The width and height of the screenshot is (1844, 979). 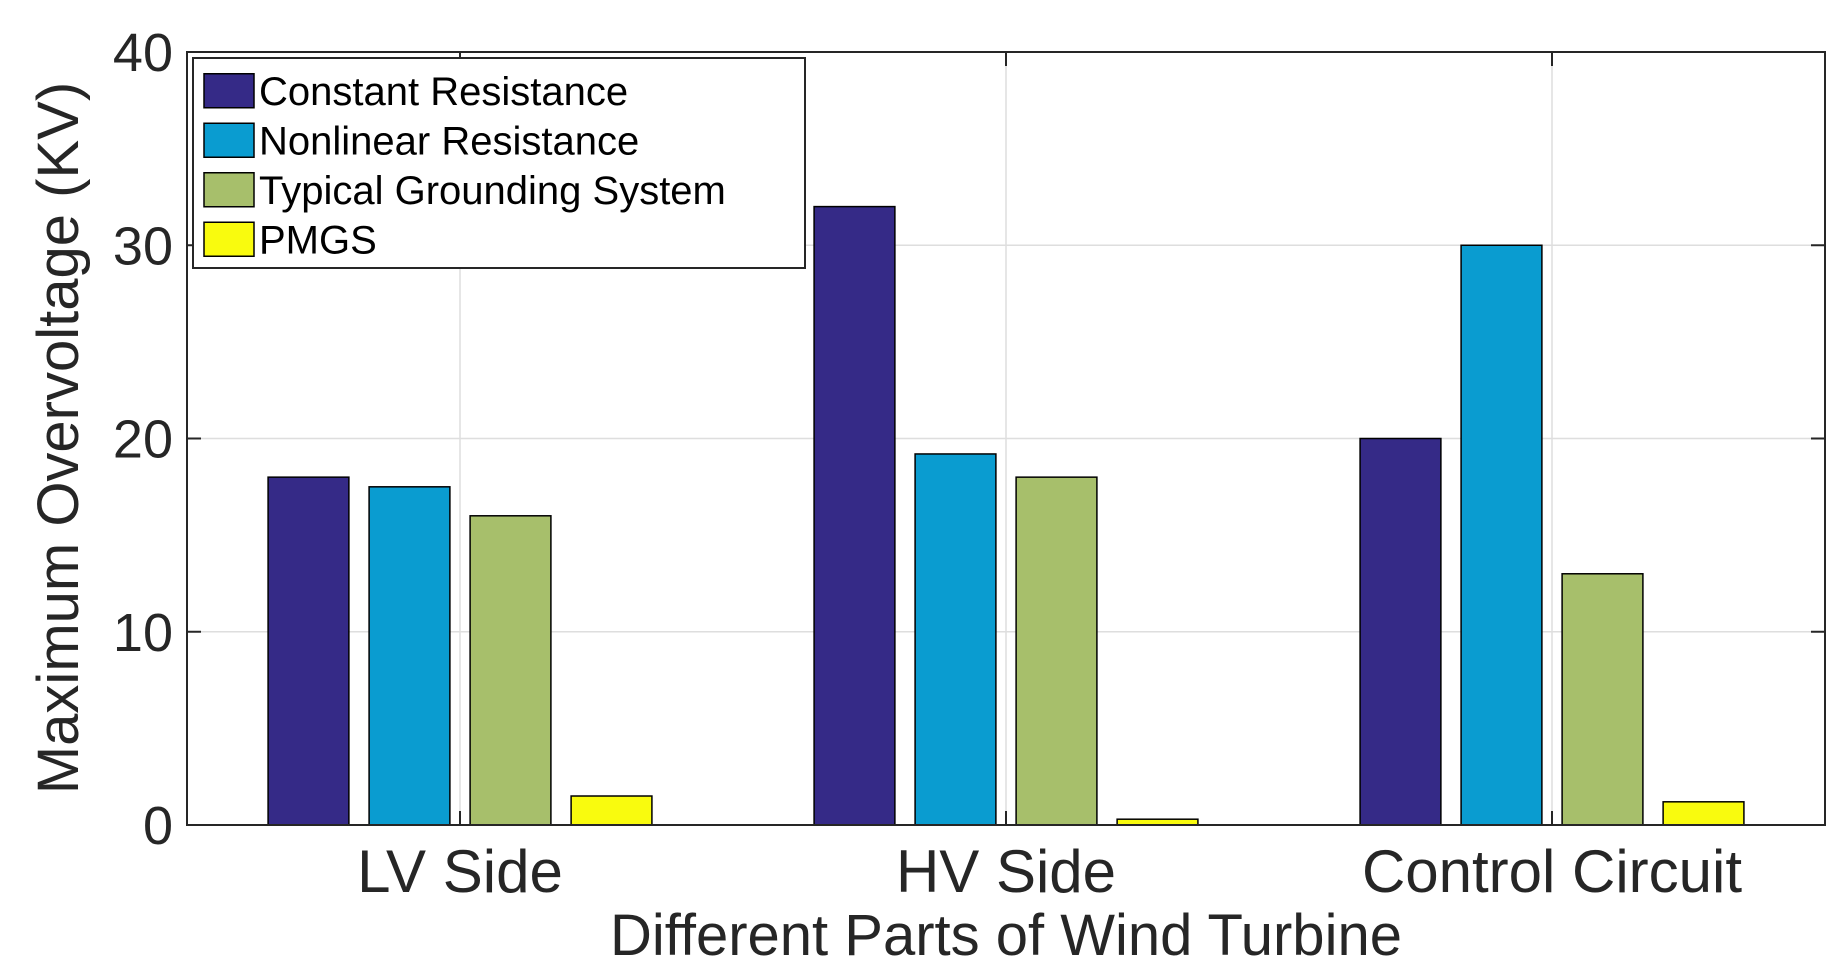 I want to click on y-tick-labels: 0 10 20 30 40, so click(x=143, y=439).